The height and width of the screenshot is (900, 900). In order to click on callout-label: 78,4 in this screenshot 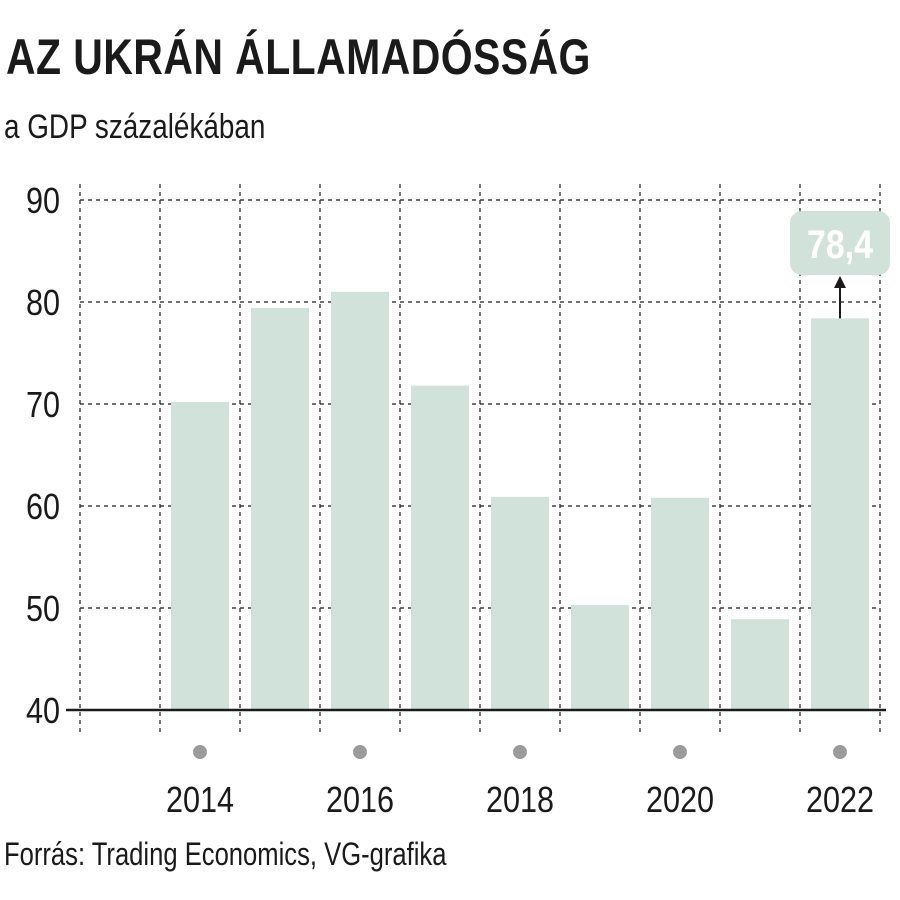, I will do `click(840, 243)`.